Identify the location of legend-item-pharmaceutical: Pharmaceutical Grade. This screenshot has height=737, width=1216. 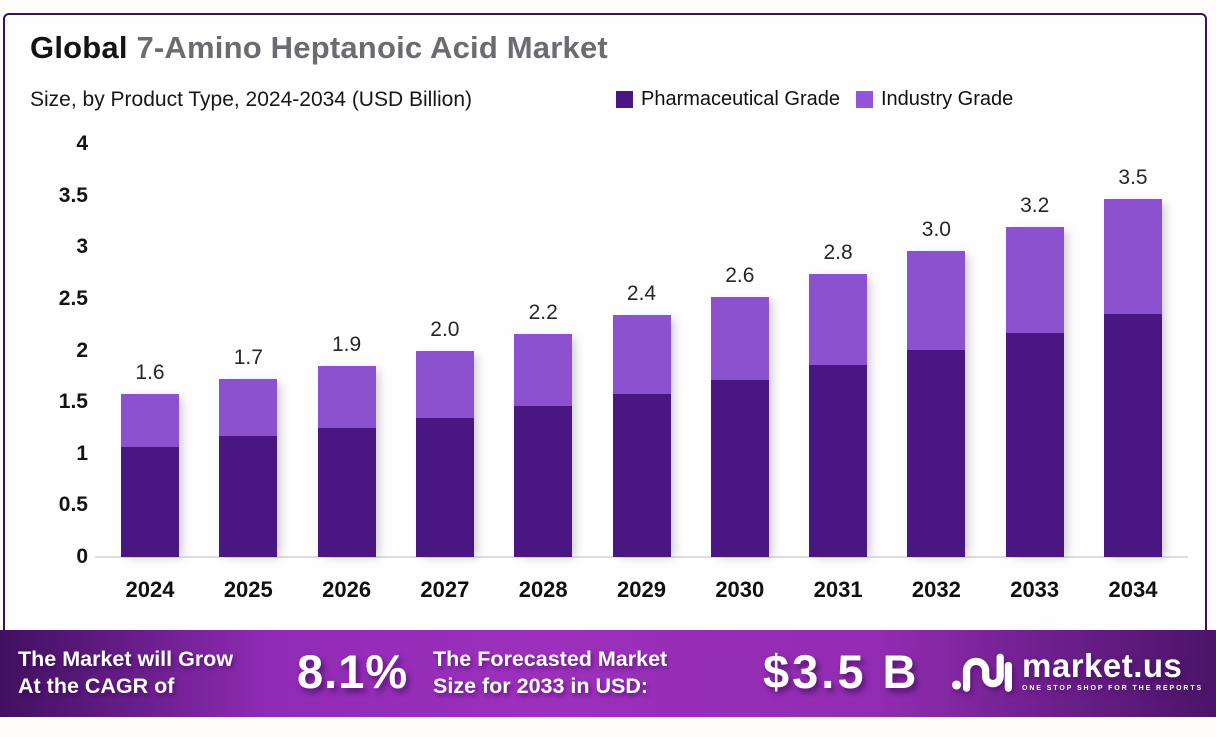
(728, 99).